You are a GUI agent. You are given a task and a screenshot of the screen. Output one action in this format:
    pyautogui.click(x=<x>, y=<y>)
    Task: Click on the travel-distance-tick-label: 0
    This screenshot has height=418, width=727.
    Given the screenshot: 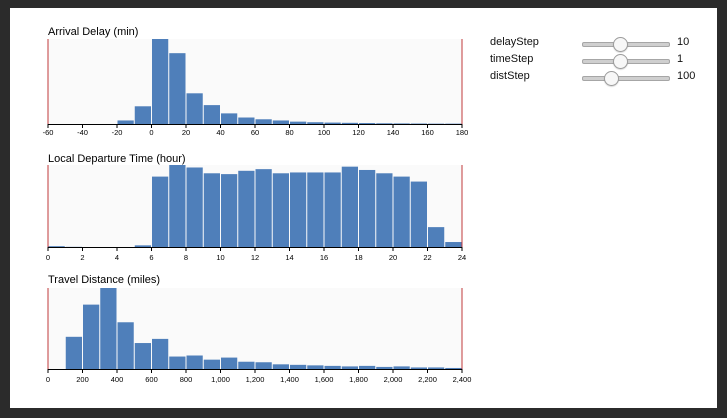 What is the action you would take?
    pyautogui.click(x=48, y=379)
    